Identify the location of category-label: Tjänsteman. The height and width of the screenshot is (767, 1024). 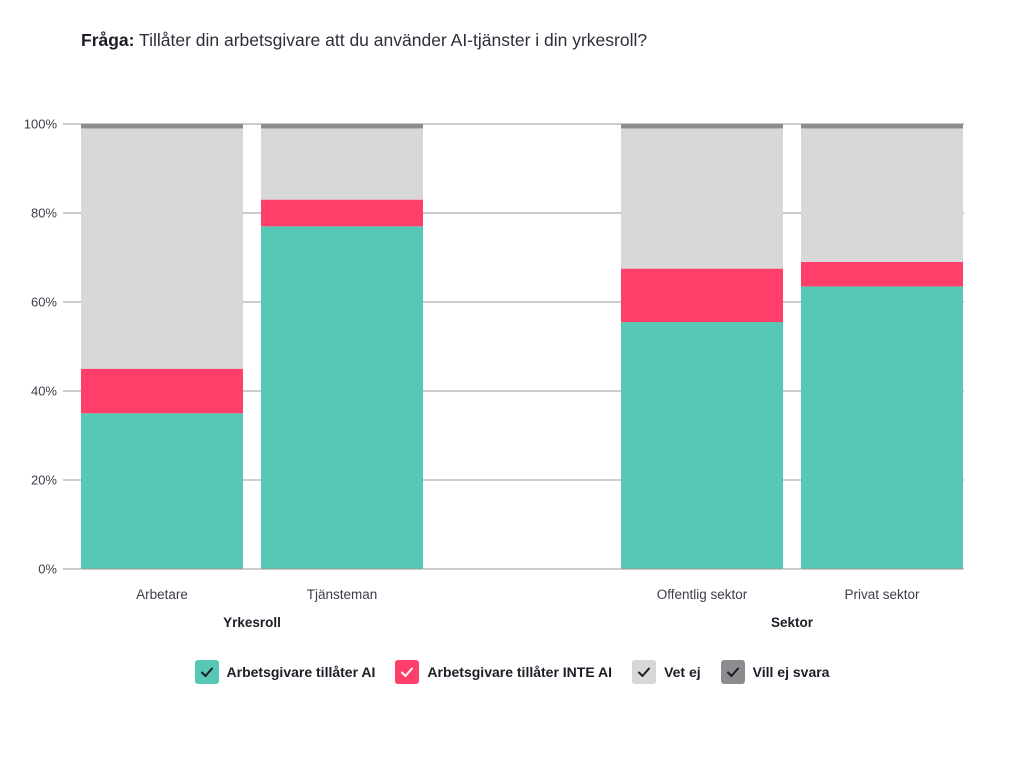
(342, 594).